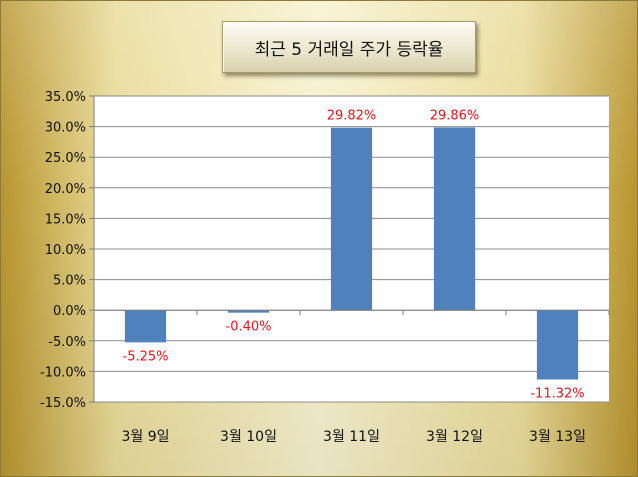 Image resolution: width=638 pixels, height=477 pixels. I want to click on data-label: 29.82%, so click(352, 116).